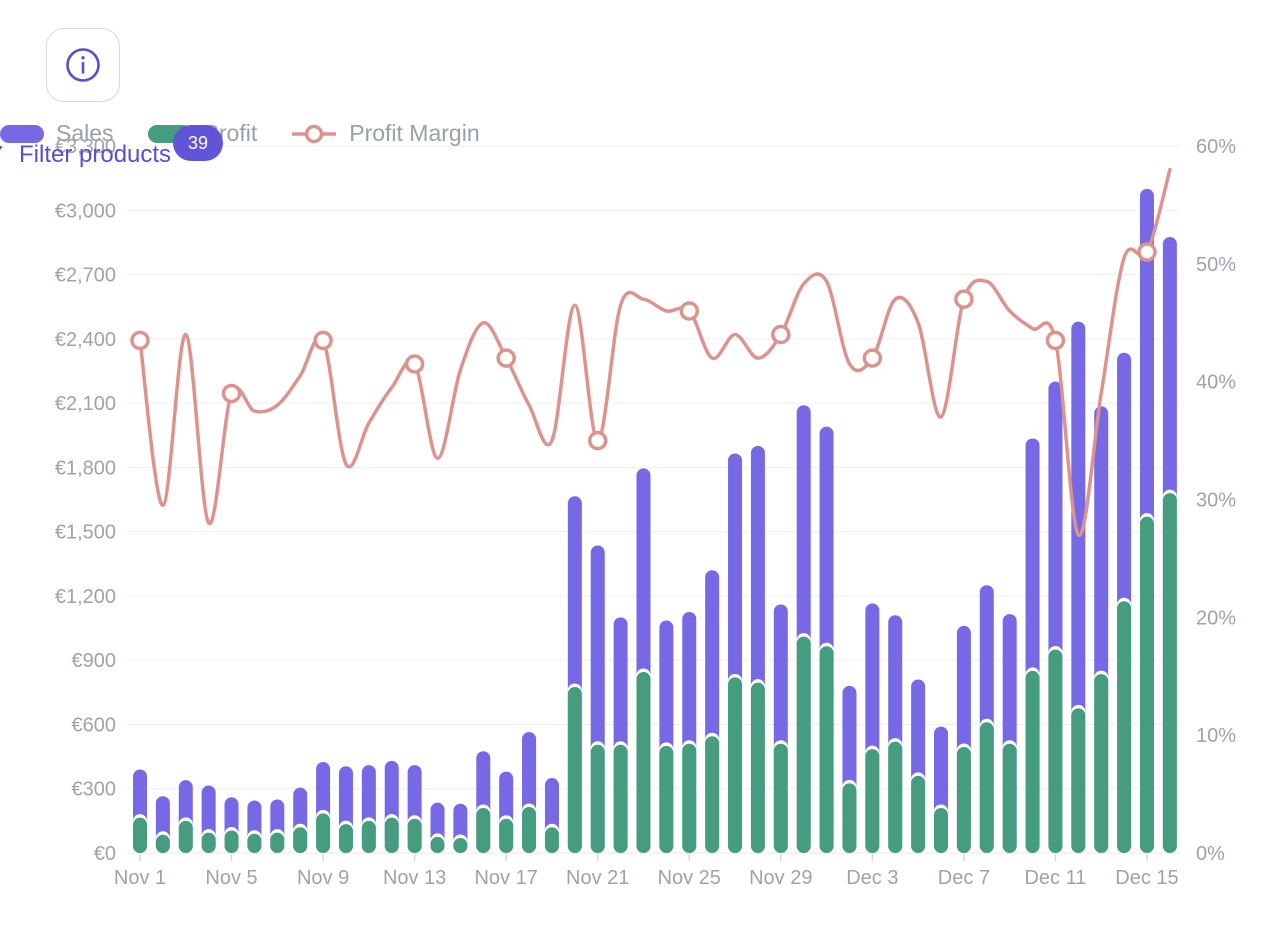 The image size is (1280, 927). What do you see at coordinates (85, 533) in the screenshot?
I see `svg-text: €1,500` at bounding box center [85, 533].